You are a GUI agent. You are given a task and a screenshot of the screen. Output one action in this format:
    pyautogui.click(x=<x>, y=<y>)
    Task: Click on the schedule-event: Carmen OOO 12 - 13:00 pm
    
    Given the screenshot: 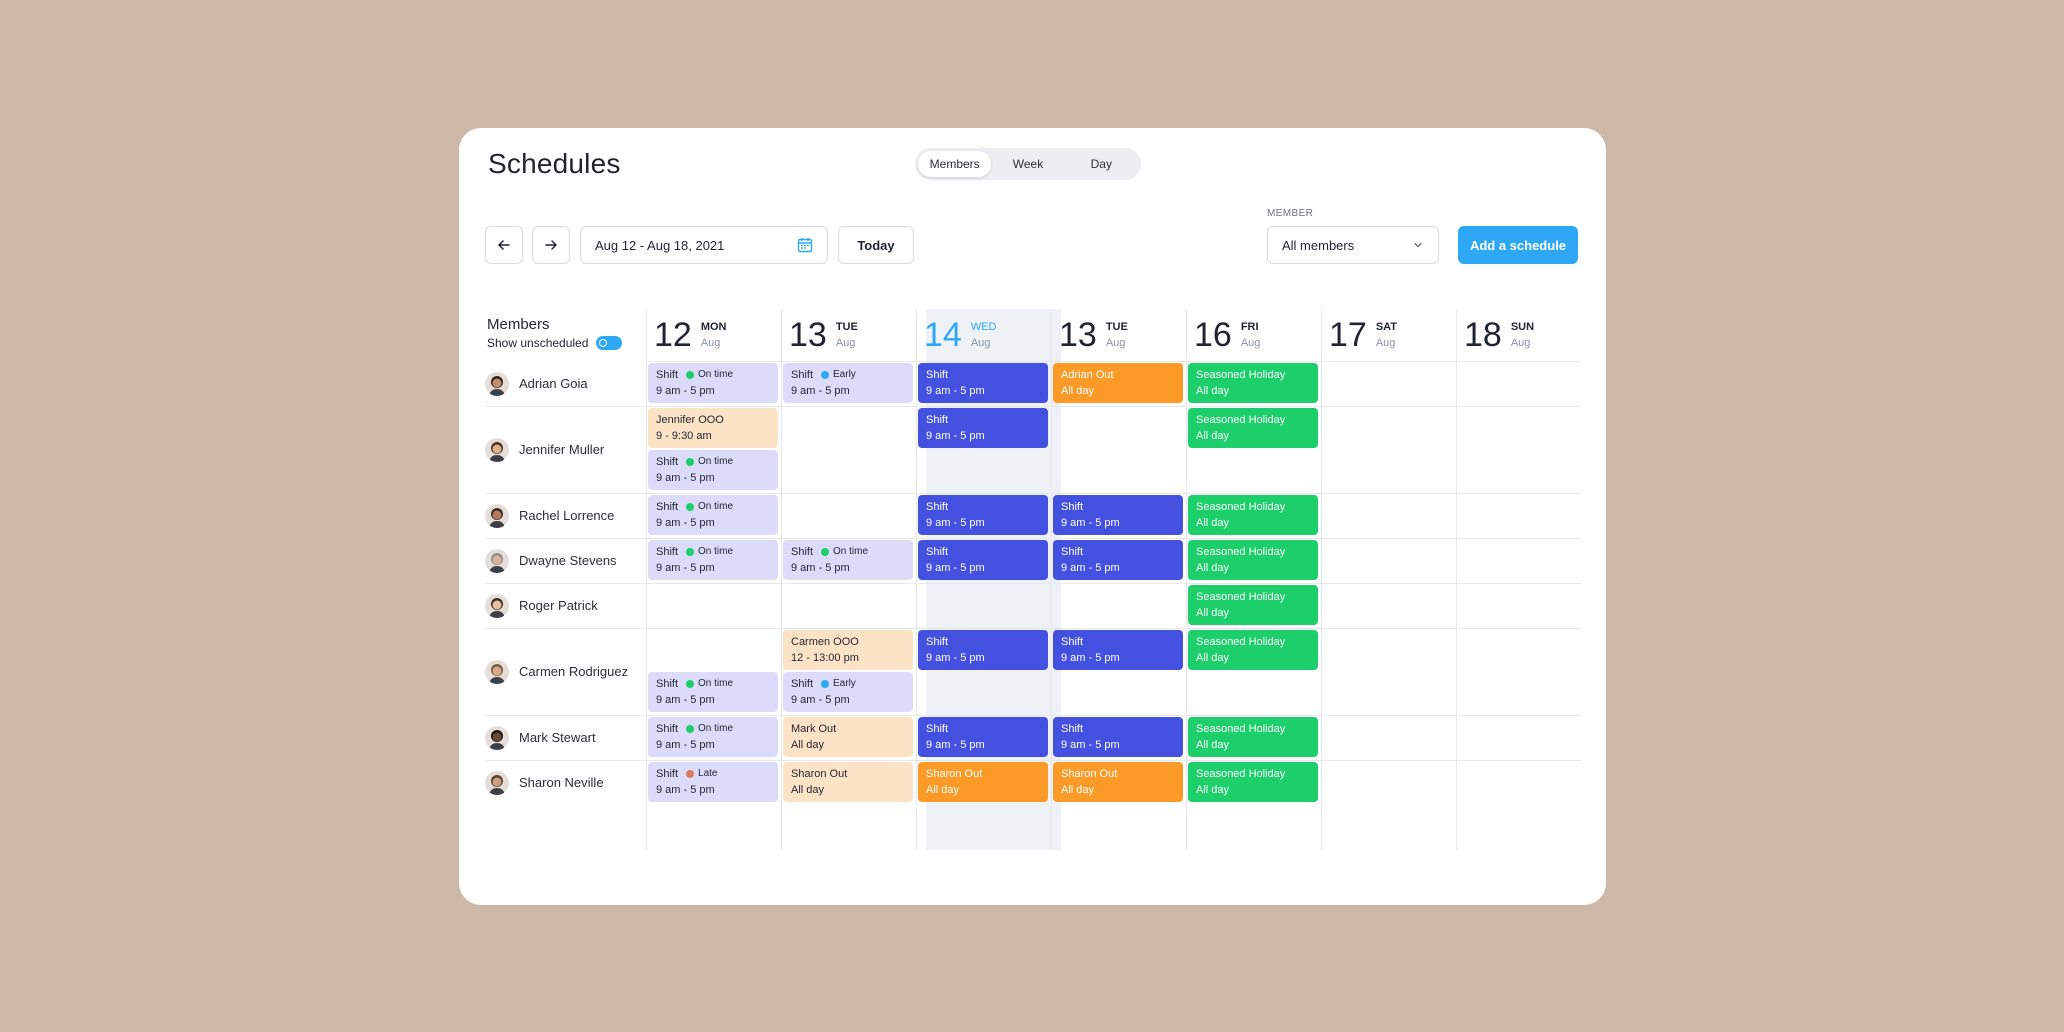 What is the action you would take?
    pyautogui.click(x=848, y=650)
    